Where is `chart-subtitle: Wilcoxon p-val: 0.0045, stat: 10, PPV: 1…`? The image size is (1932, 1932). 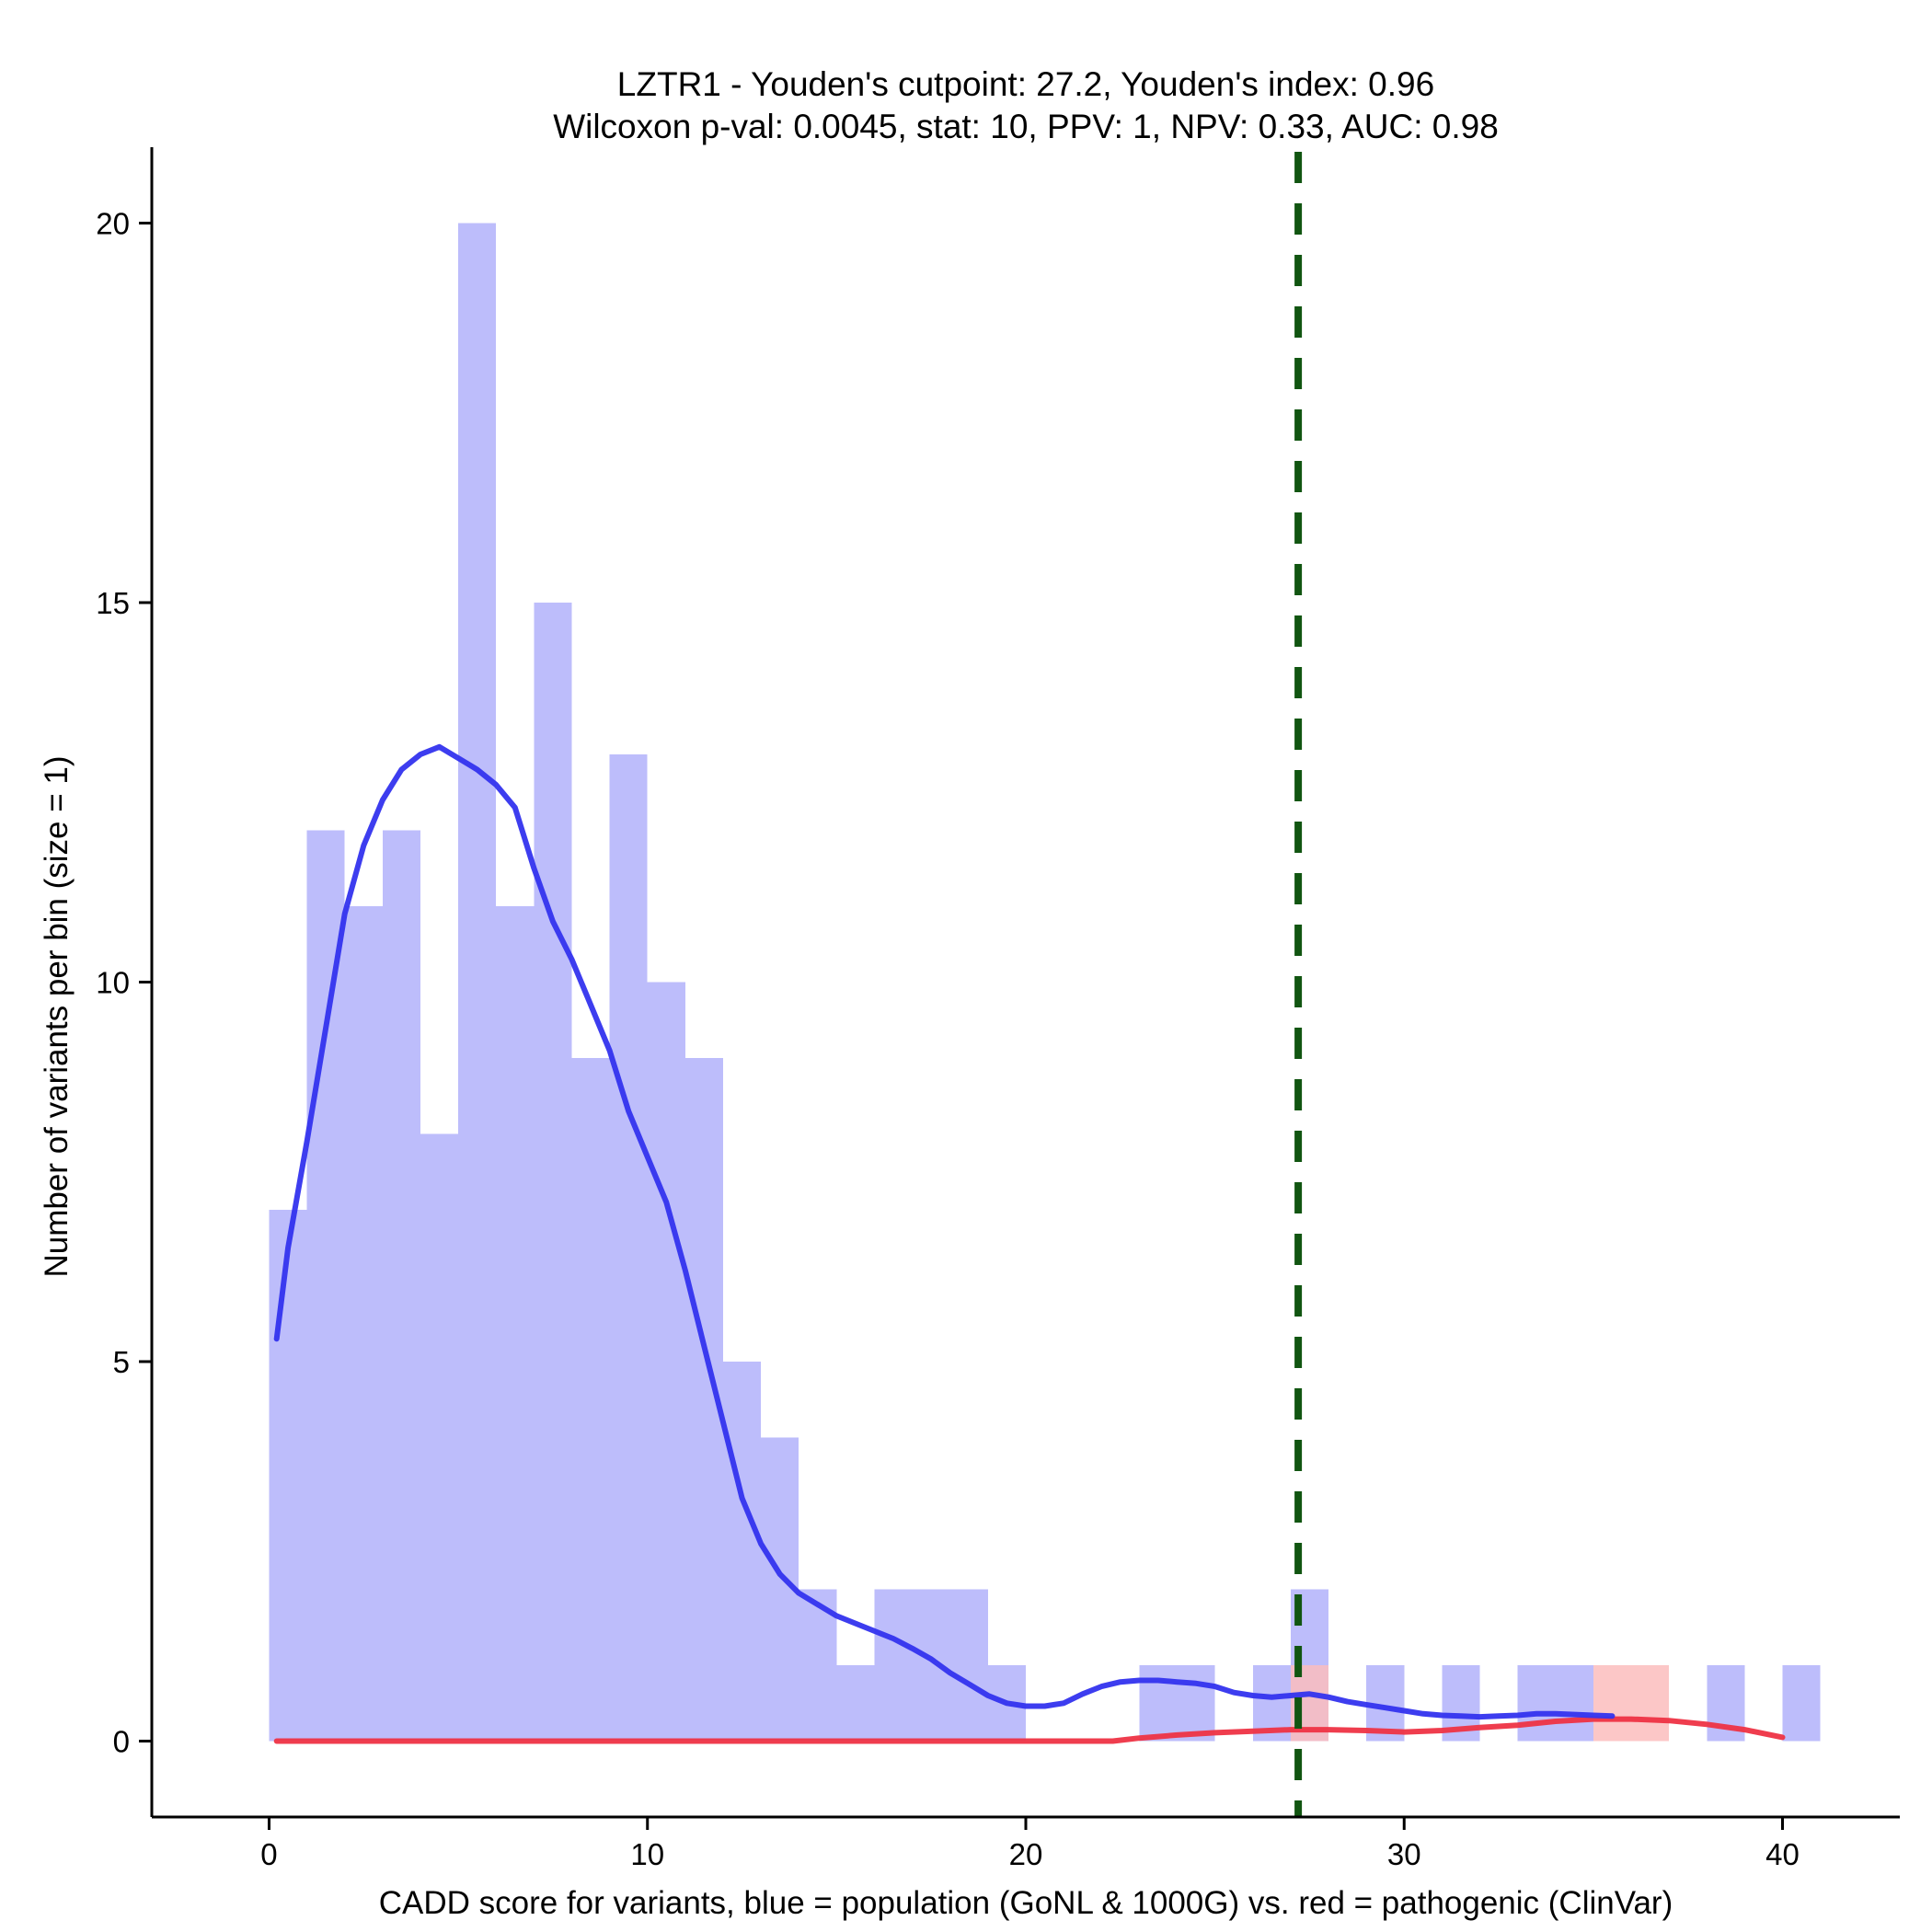
chart-subtitle: Wilcoxon p-val: 0.0045, stat: 10, PPV: 1… is located at coordinates (1026, 126).